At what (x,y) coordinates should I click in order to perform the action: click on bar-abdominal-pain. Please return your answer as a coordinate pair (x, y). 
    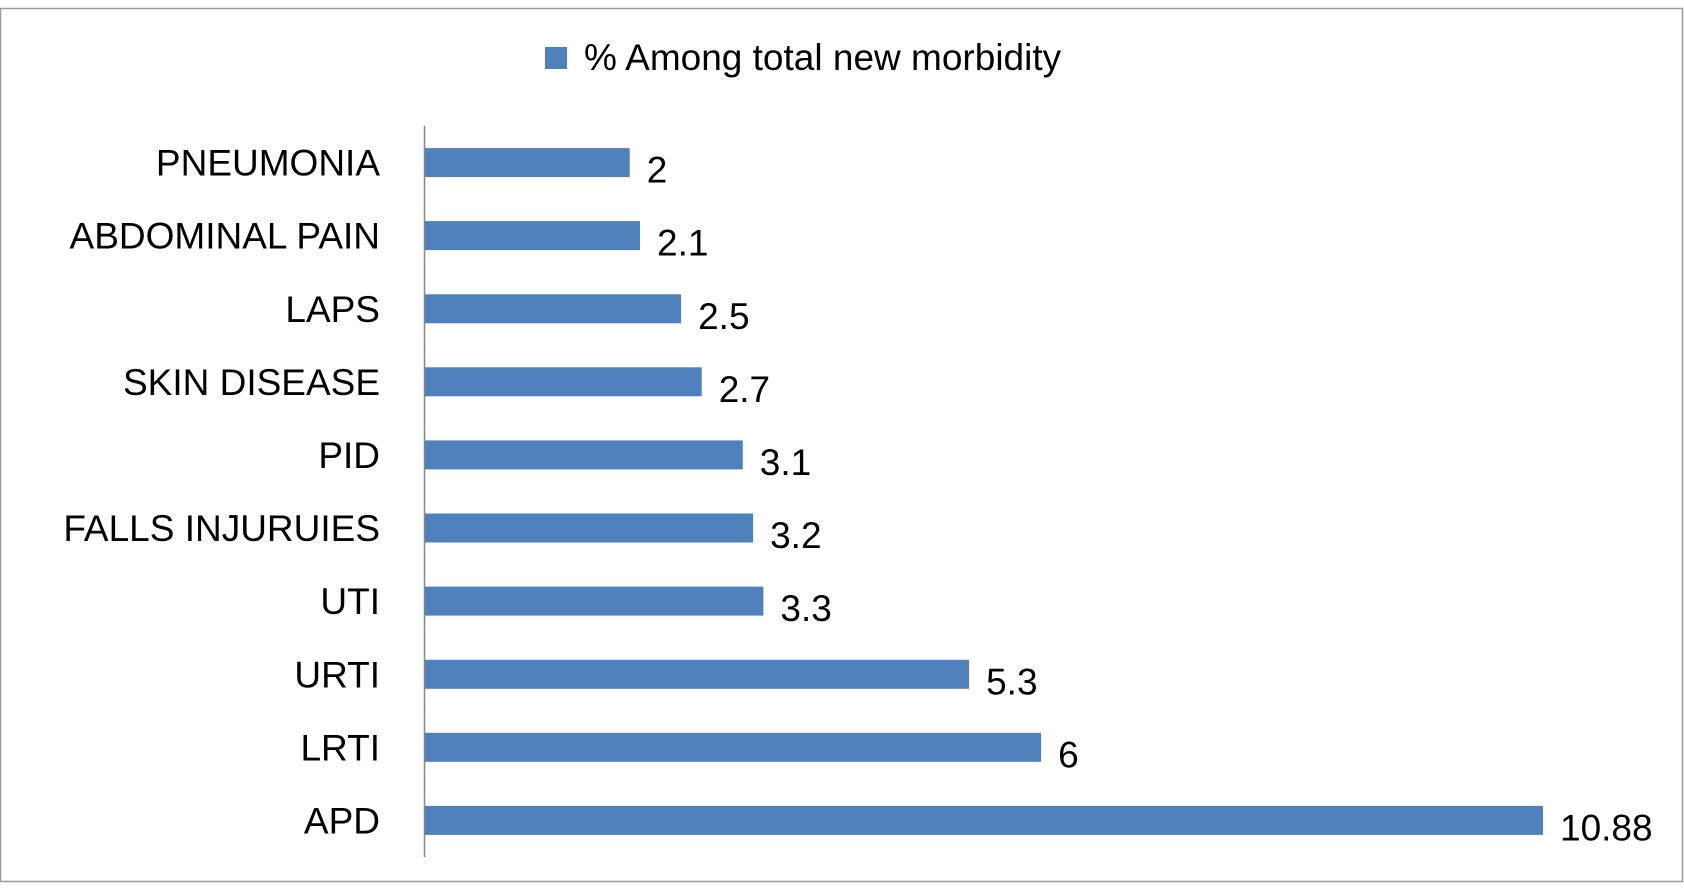
    Looking at the image, I should click on (532, 236).